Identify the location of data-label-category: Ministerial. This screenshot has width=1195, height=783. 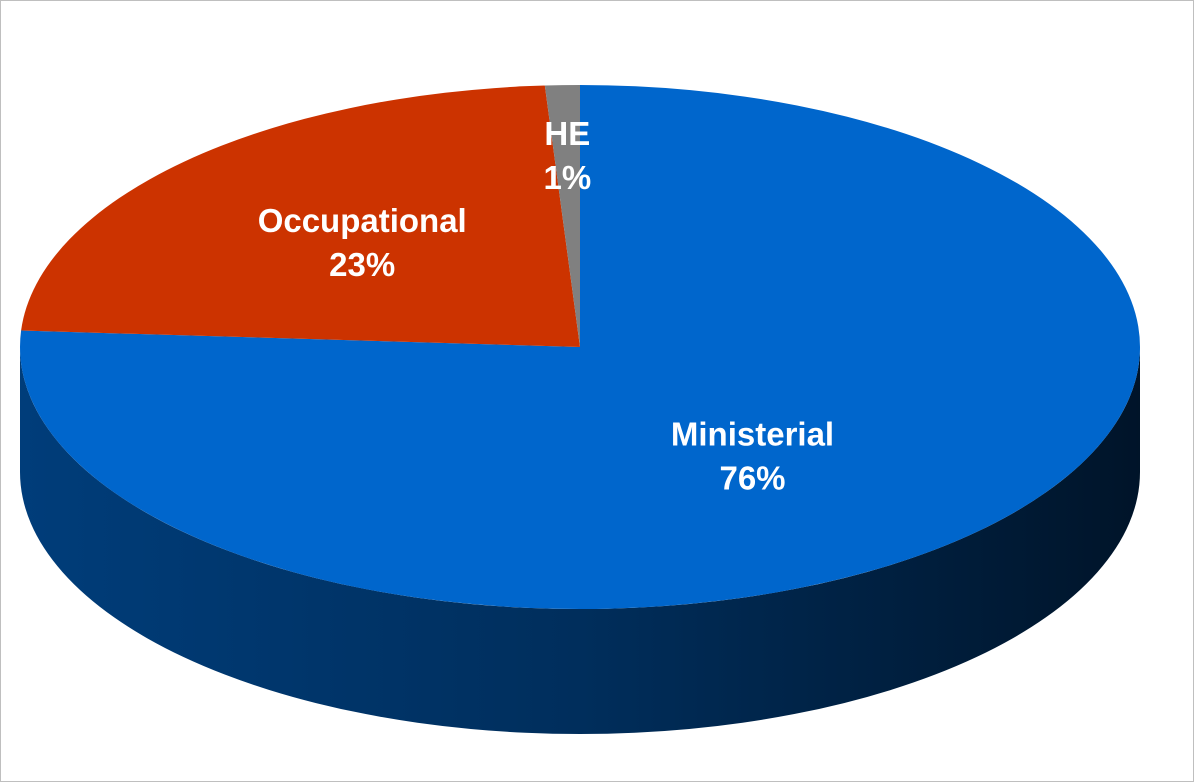
(752, 434).